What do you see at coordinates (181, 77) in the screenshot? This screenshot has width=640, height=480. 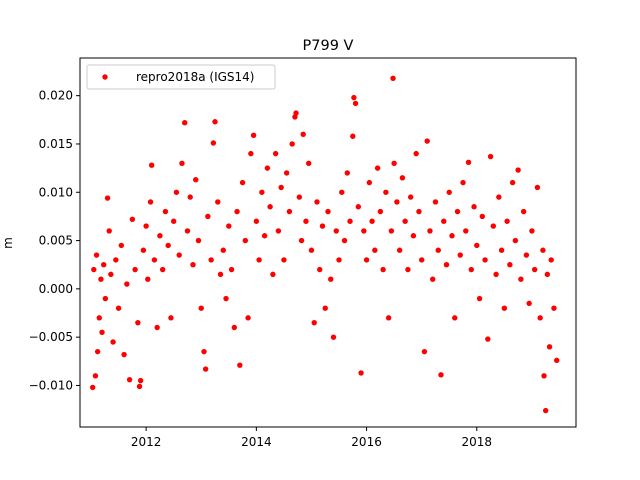 I see `legend: repro2018a (IGS14)` at bounding box center [181, 77].